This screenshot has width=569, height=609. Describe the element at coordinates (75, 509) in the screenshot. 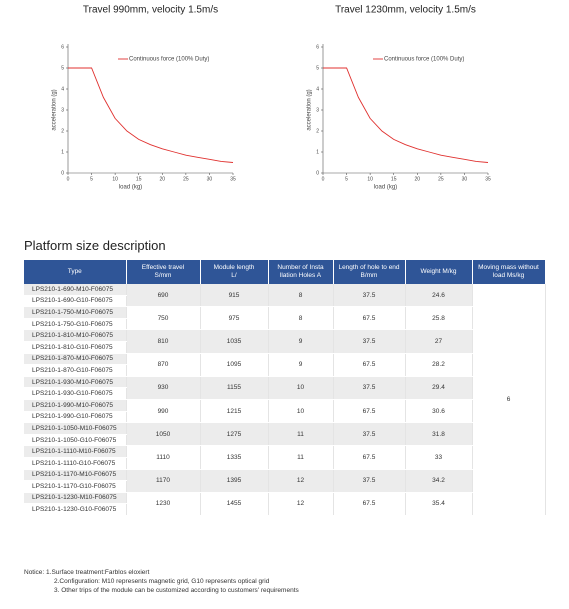

I see `type-cell: LPS210-1-1230-G10-F06075` at that location.